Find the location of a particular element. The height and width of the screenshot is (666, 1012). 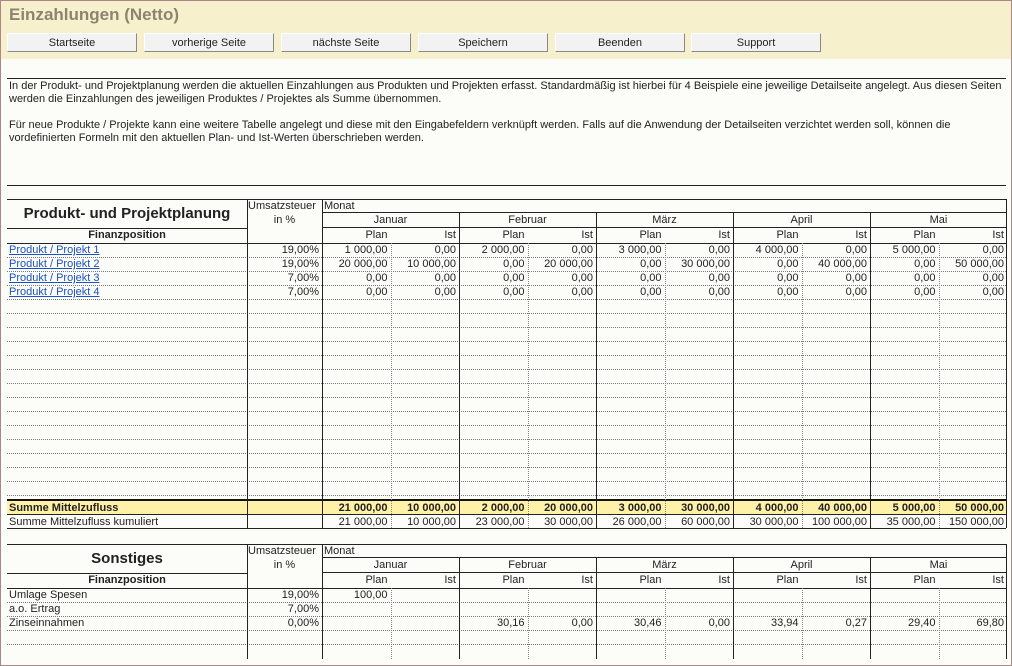

row-label: Zinseinnahmen is located at coordinates (47, 623).